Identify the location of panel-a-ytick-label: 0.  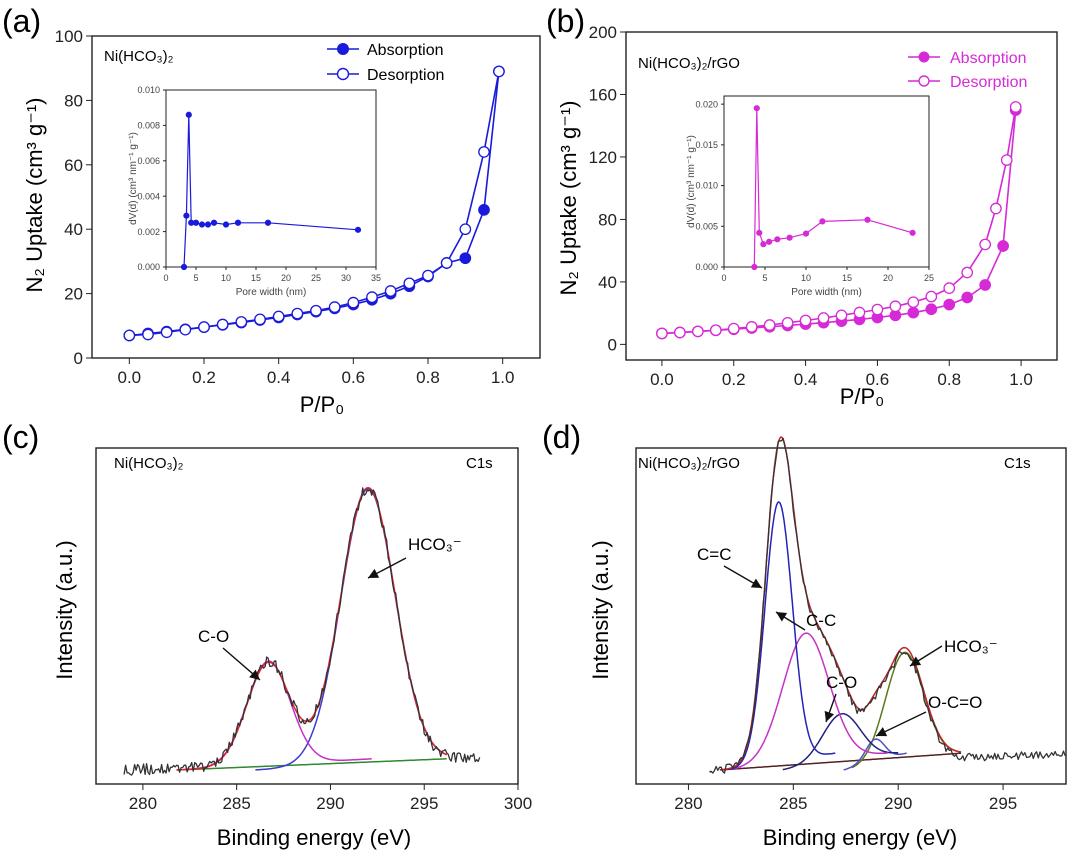
(78, 358).